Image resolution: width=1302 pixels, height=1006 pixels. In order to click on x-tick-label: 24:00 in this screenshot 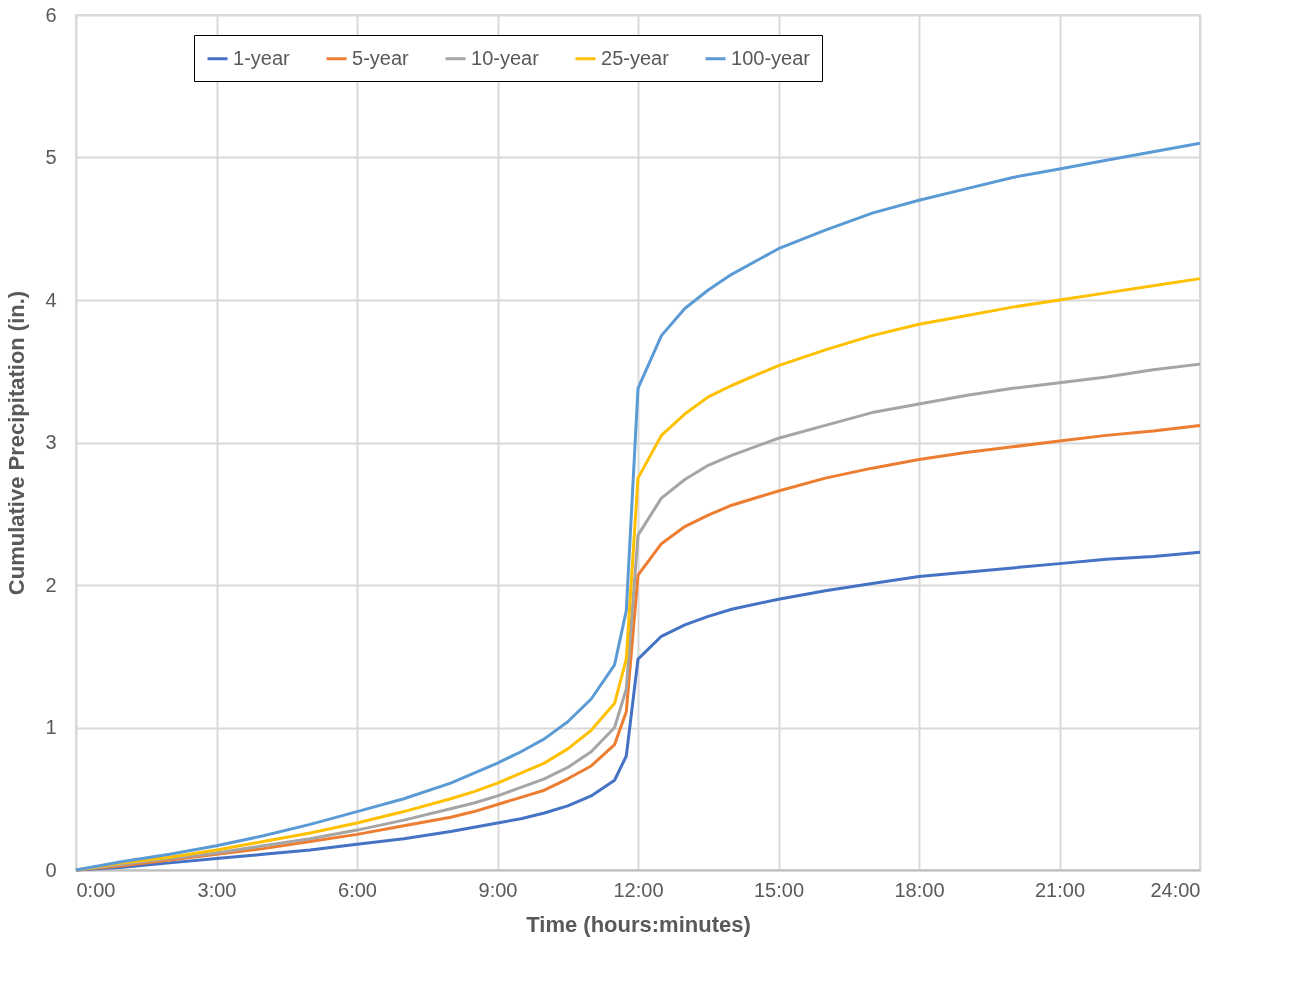, I will do `click(1175, 889)`.